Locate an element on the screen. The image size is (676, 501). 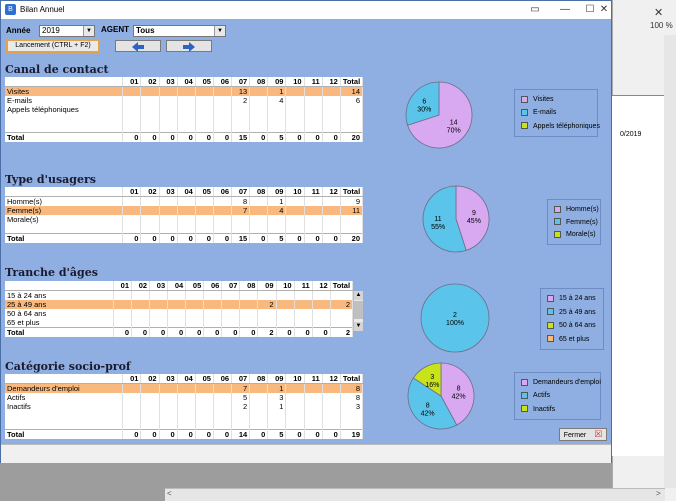
previous-button is located at coordinates (138, 46).